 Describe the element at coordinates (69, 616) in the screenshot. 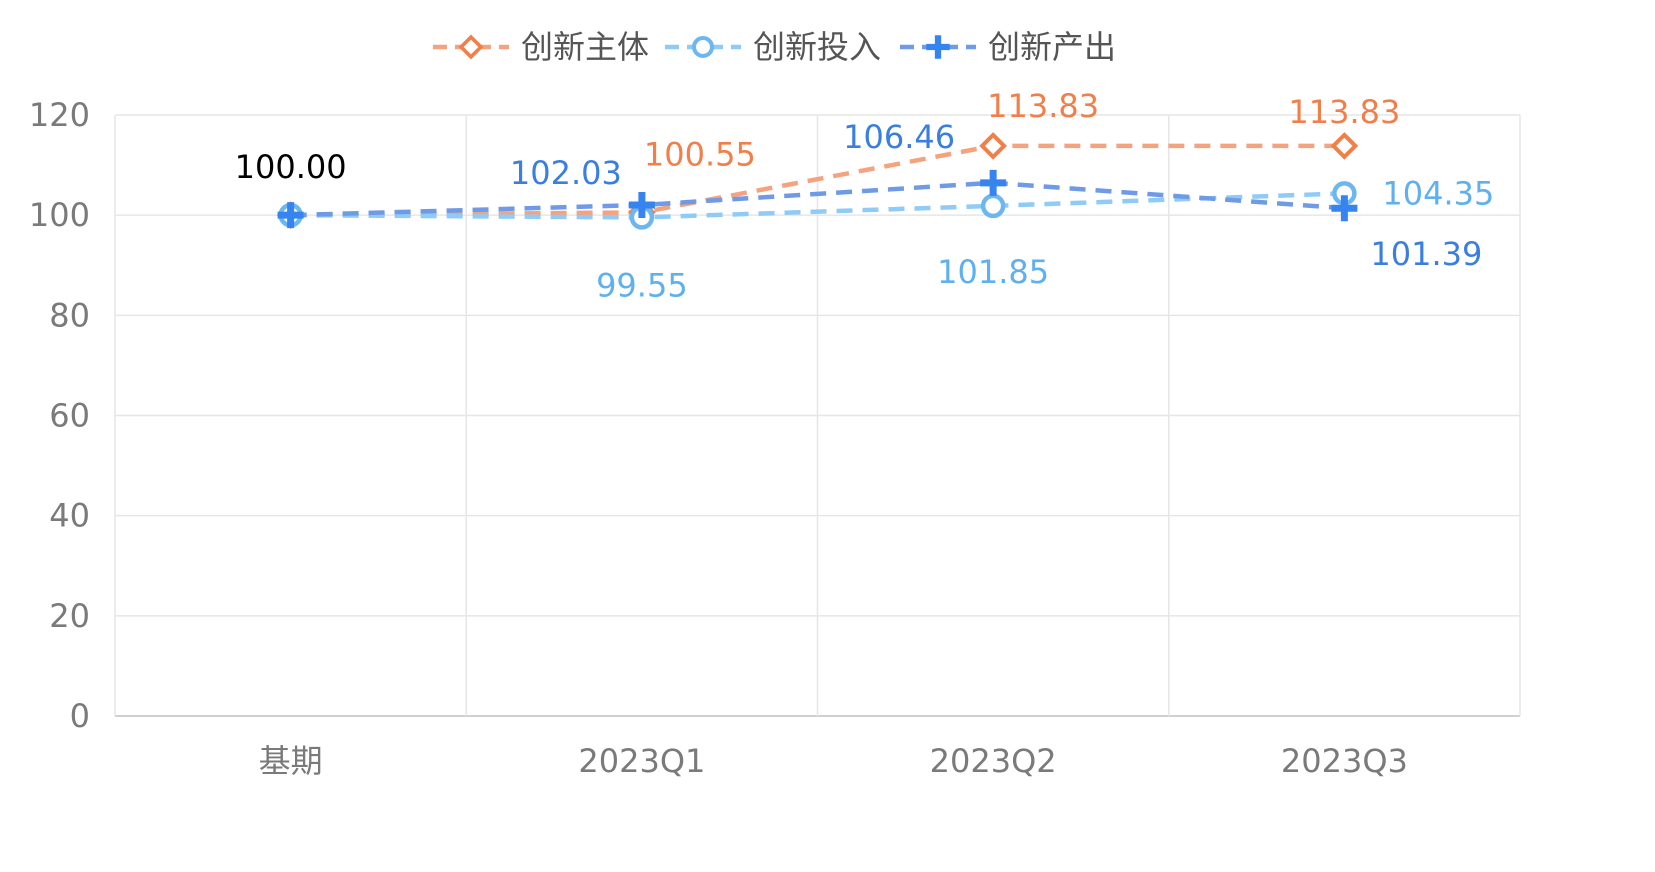

I see `y-tick-label: 20` at that location.